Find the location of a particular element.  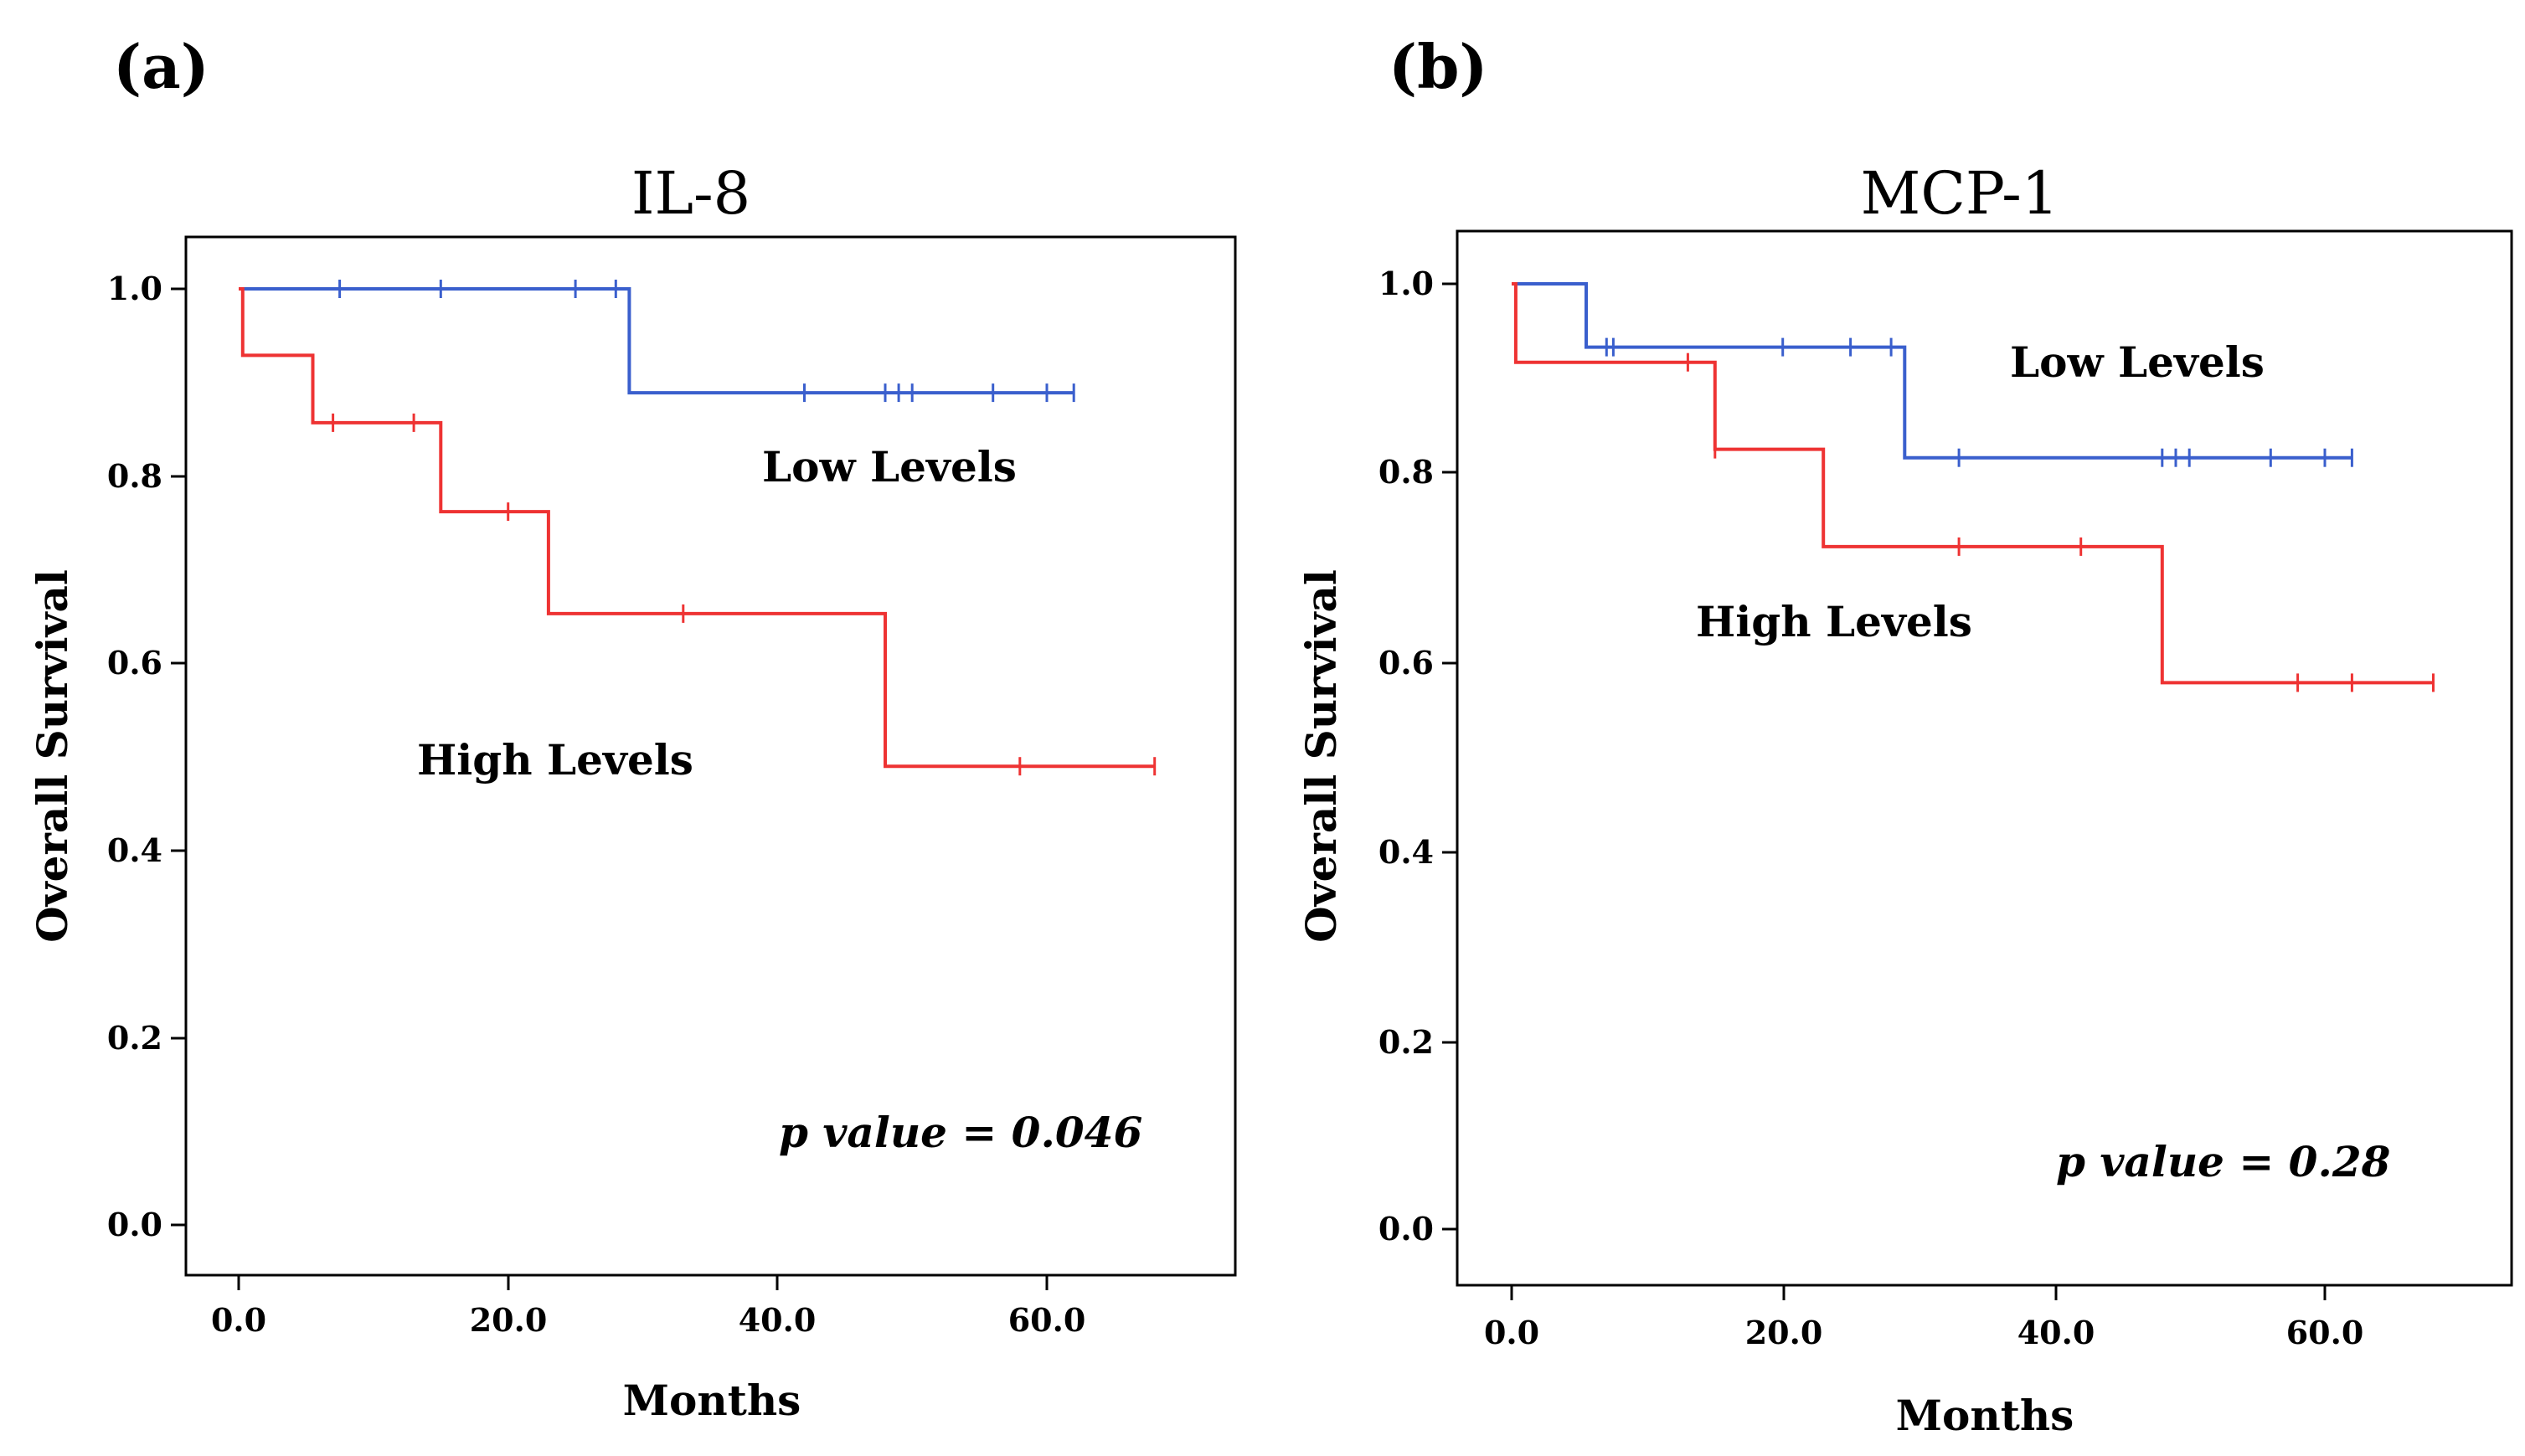

panel-b-ytick-label: 0.0 is located at coordinates (1406, 1229).